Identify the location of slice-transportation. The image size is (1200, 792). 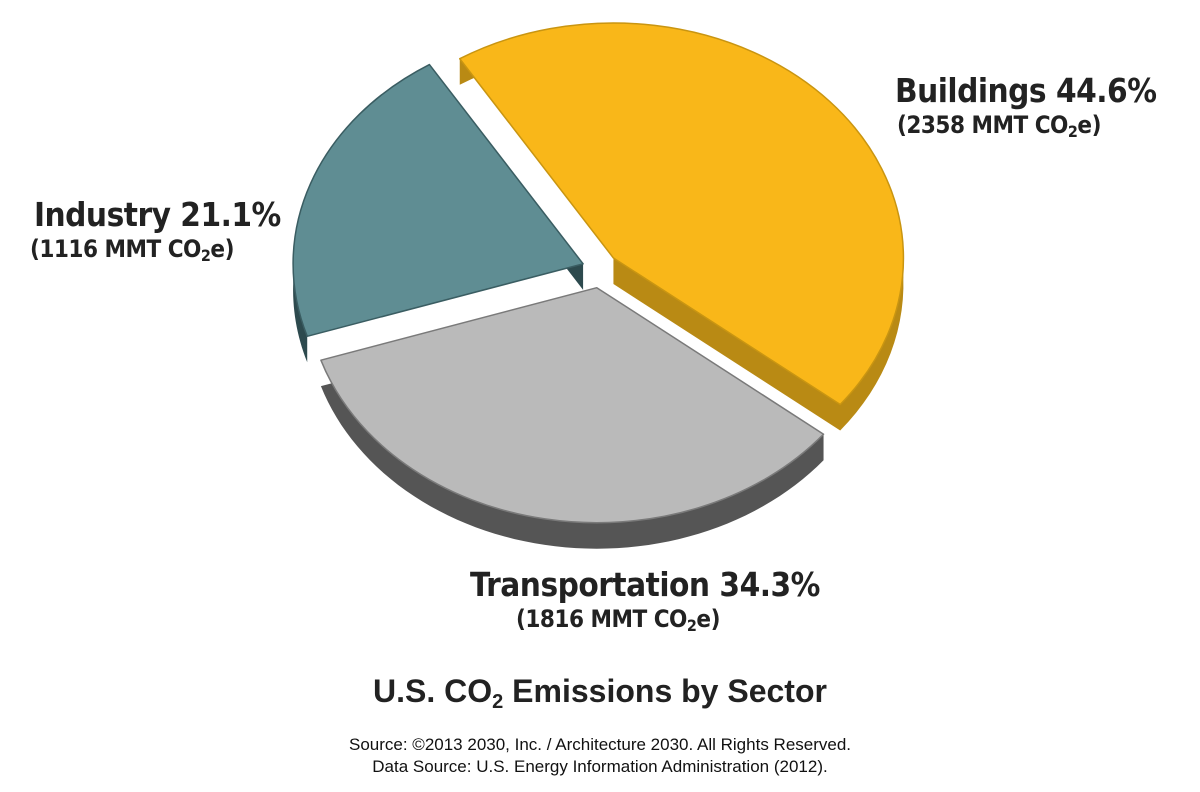
(572, 405).